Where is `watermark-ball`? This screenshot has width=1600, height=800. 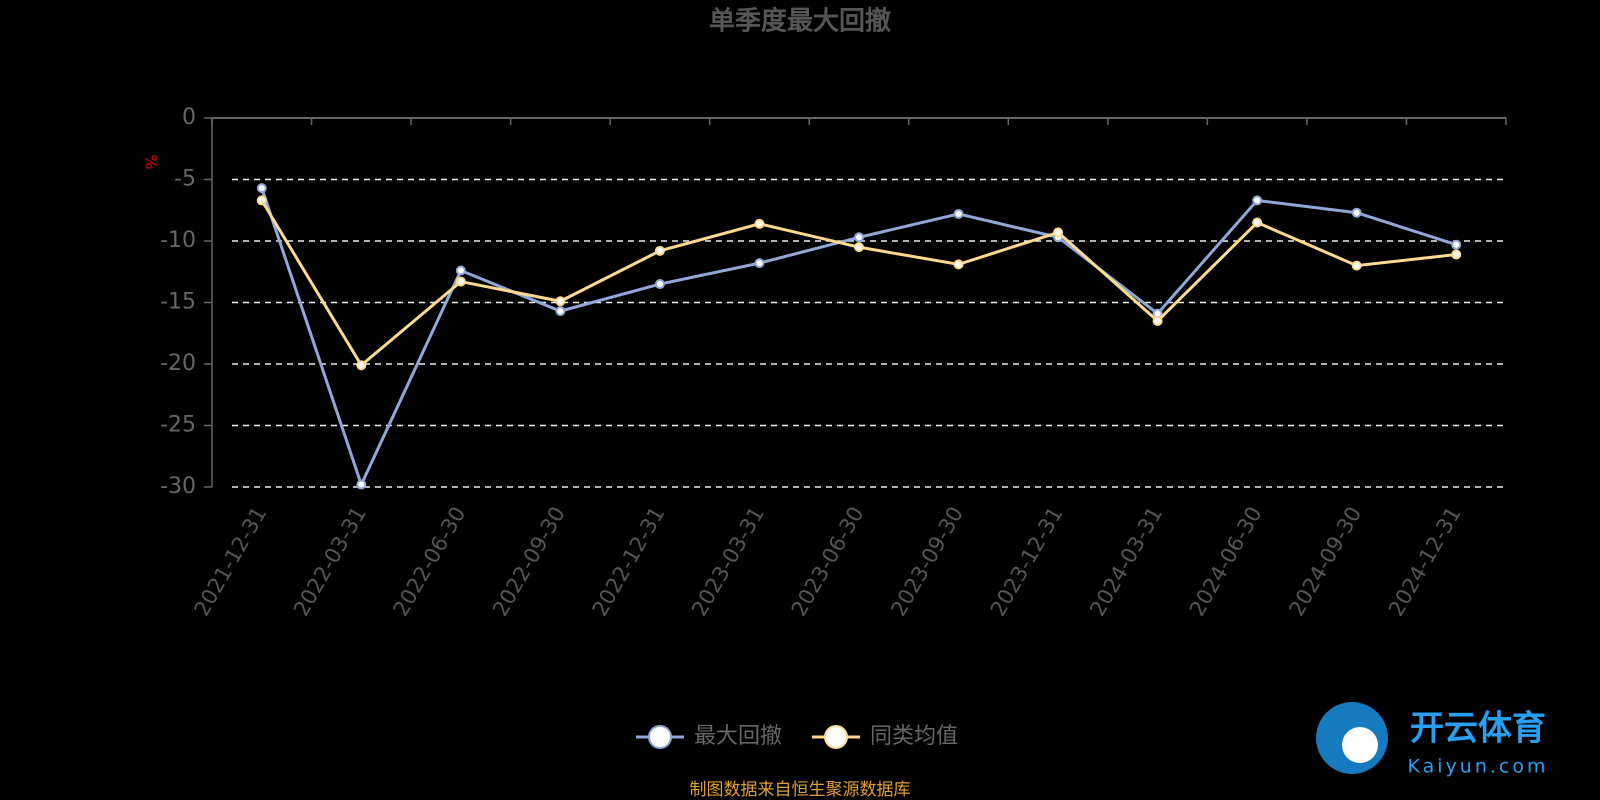
watermark-ball is located at coordinates (1360, 745).